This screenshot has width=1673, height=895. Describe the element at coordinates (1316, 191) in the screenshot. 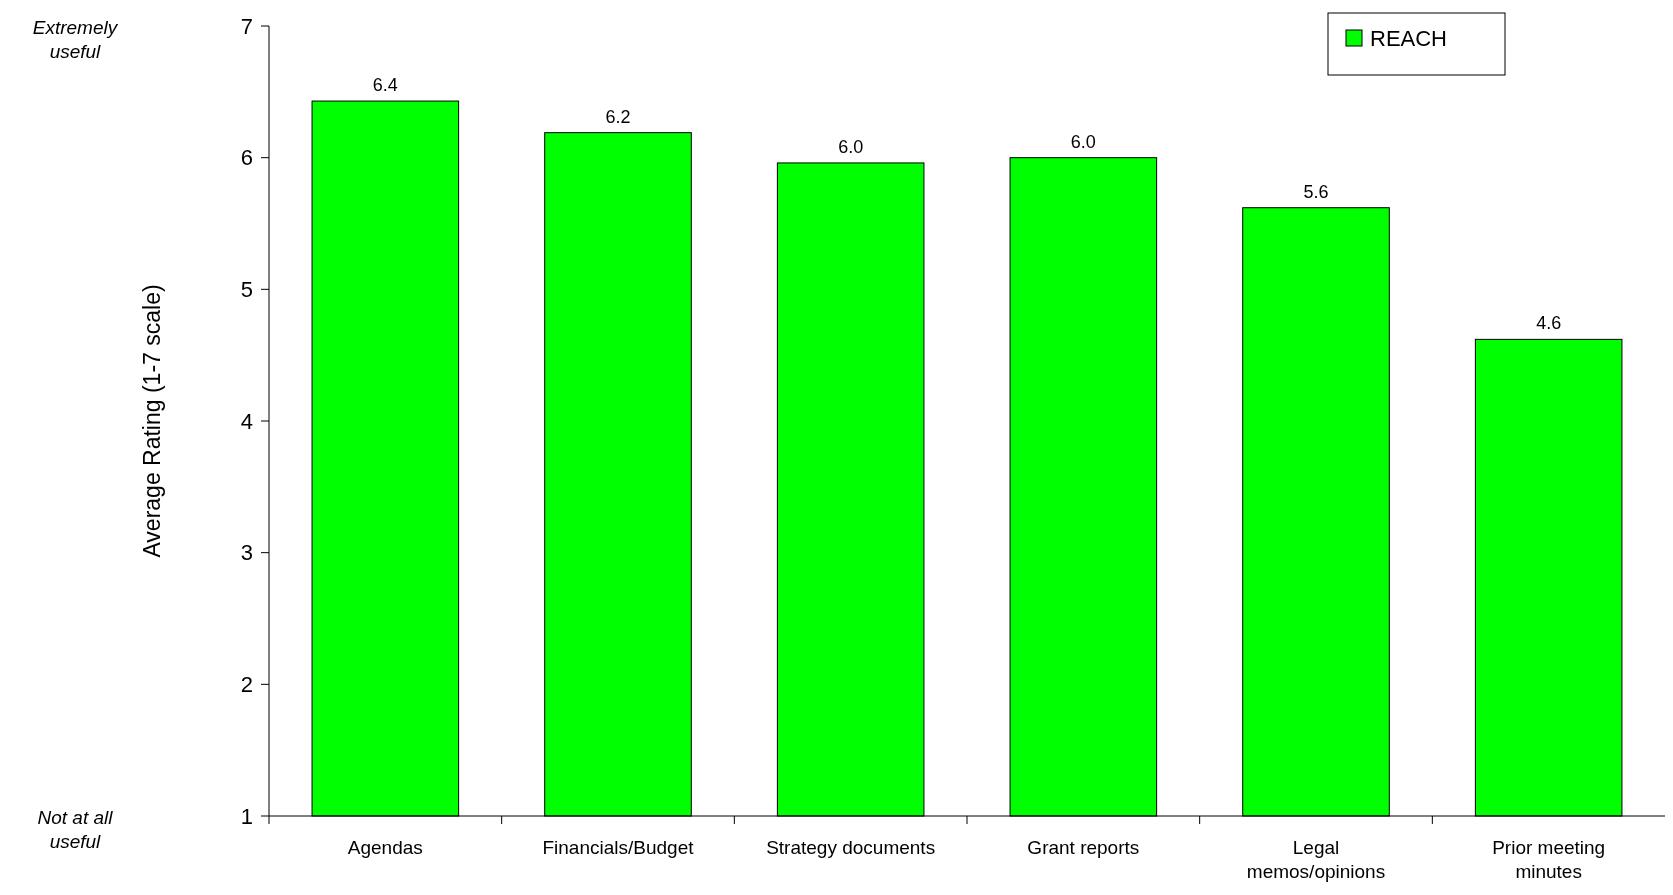

I see `data-label: 5.6` at that location.